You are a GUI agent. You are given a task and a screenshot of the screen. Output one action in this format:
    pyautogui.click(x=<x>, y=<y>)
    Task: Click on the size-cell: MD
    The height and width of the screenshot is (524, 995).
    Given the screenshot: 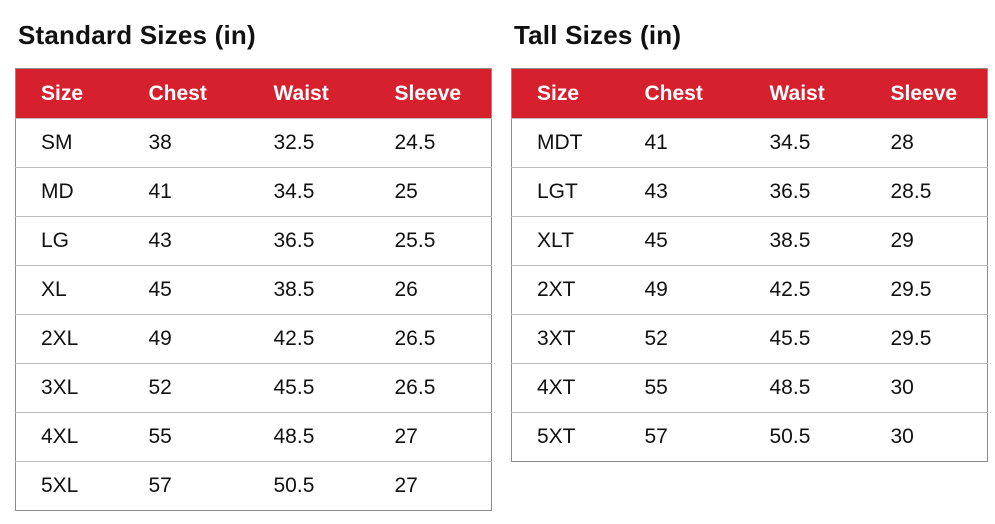 What is the action you would take?
    pyautogui.click(x=69, y=192)
    